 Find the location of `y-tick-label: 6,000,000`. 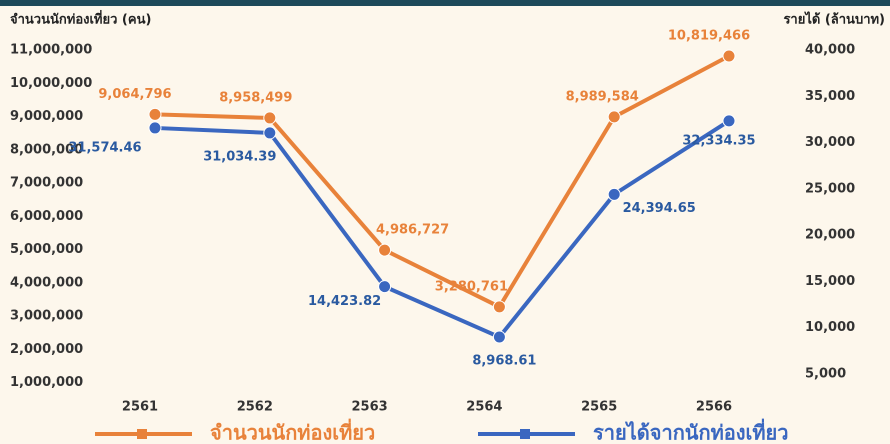

y-tick-label: 6,000,000 is located at coordinates (46, 216).